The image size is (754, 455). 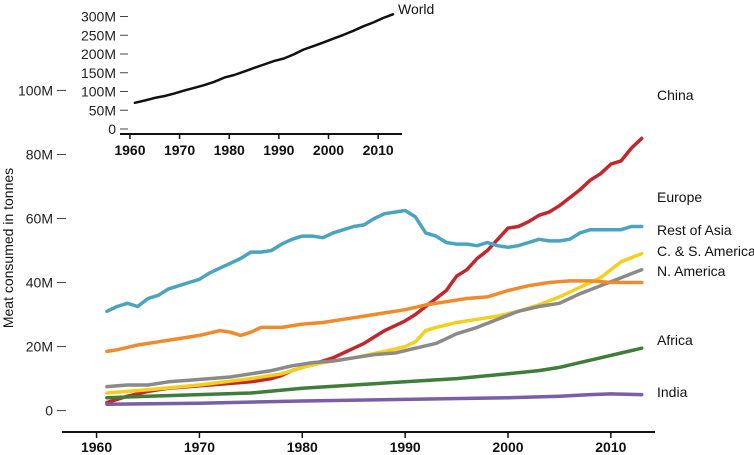 What do you see at coordinates (302, 447) in the screenshot?
I see `main-x-tick-label: 1980` at bounding box center [302, 447].